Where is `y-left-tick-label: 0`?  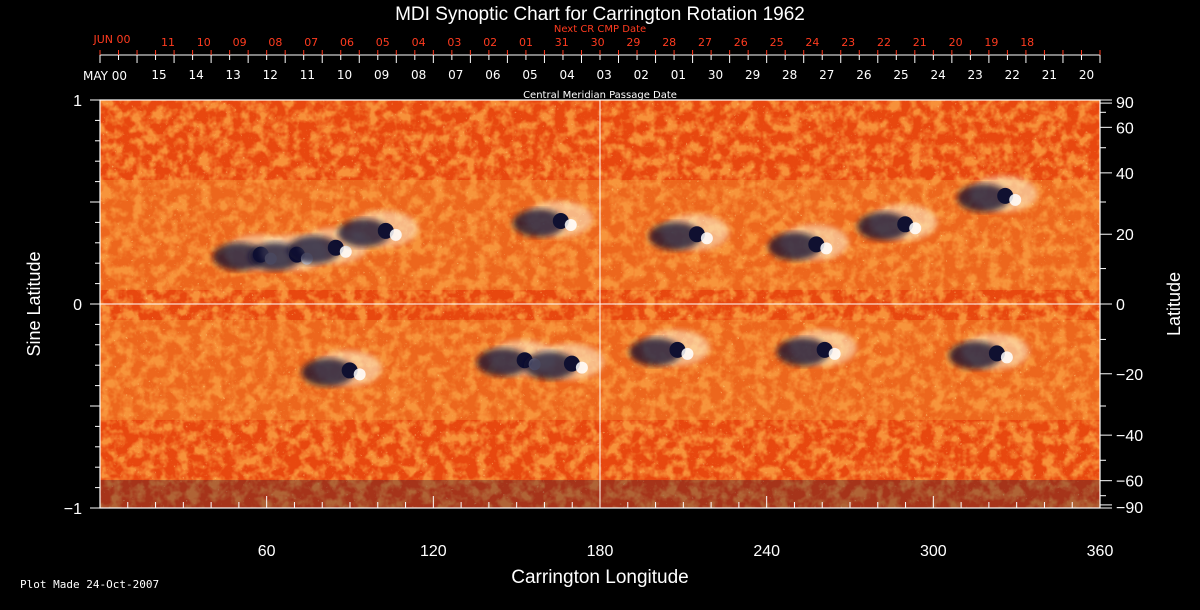
y-left-tick-label: 0 is located at coordinates (77, 305).